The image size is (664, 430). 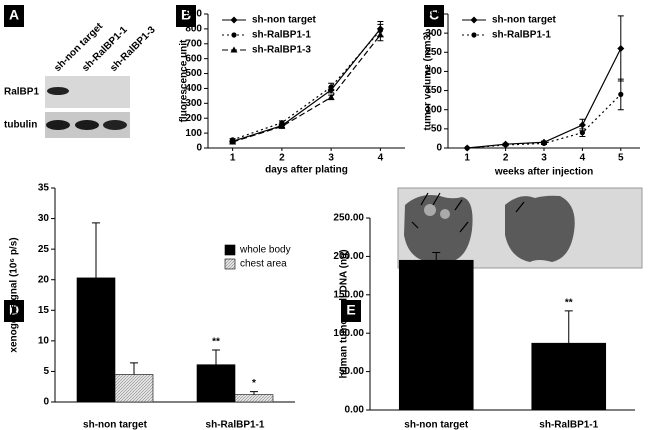 What do you see at coordinates (44, 188) in the screenshot?
I see `y-tick-label: 35` at bounding box center [44, 188].